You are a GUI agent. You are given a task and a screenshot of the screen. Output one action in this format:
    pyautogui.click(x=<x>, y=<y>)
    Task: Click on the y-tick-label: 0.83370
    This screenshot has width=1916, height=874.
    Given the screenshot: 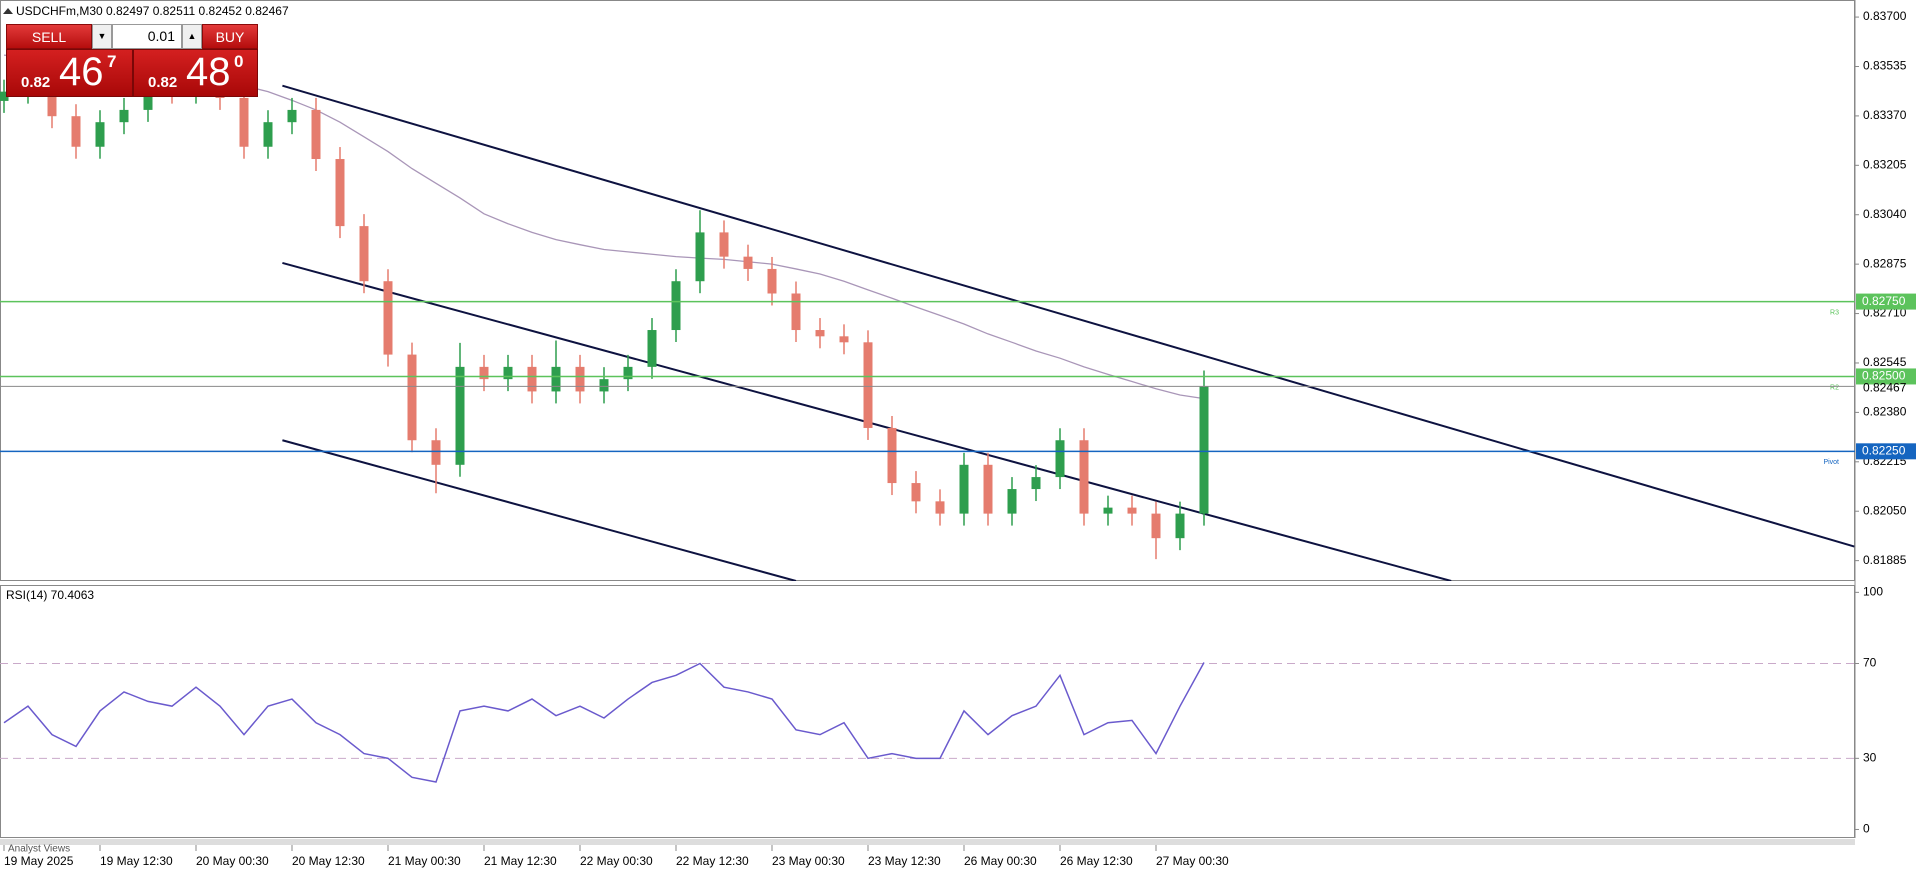 What is the action you would take?
    pyautogui.click(x=1885, y=115)
    